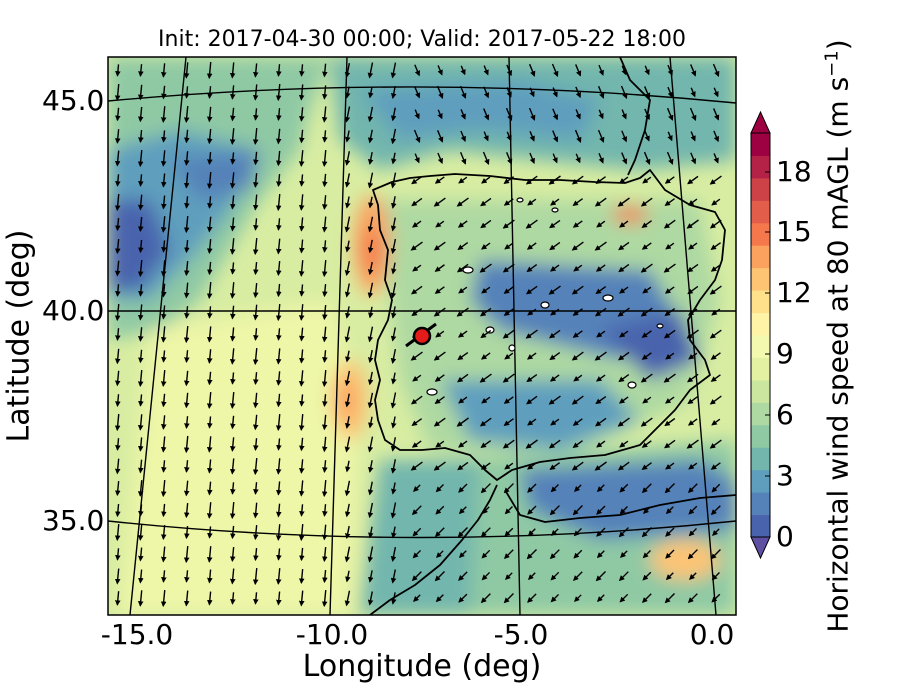 The height and width of the screenshot is (700, 900). Describe the element at coordinates (422, 529) in the screenshot. I see `lat-35-line` at that location.